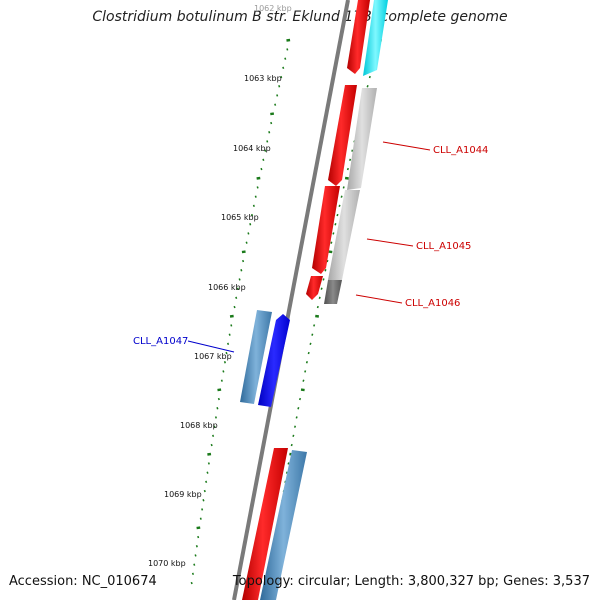 The height and width of the screenshot is (600, 600). Describe the element at coordinates (252, 148) in the screenshot. I see `tick-label: 1064 kbp` at that location.